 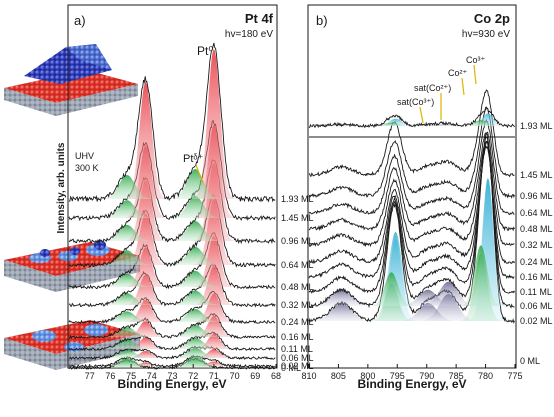 What do you see at coordinates (463, 86) in the screenshot?
I see `co2-marker` at bounding box center [463, 86].